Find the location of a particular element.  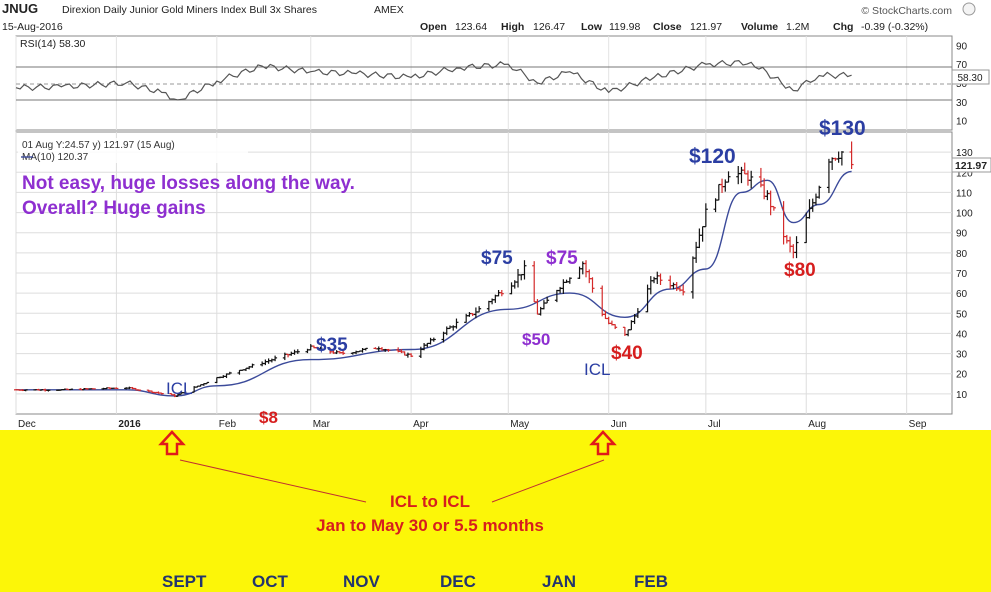

rsi-tick-label: 30 is located at coordinates (962, 103).